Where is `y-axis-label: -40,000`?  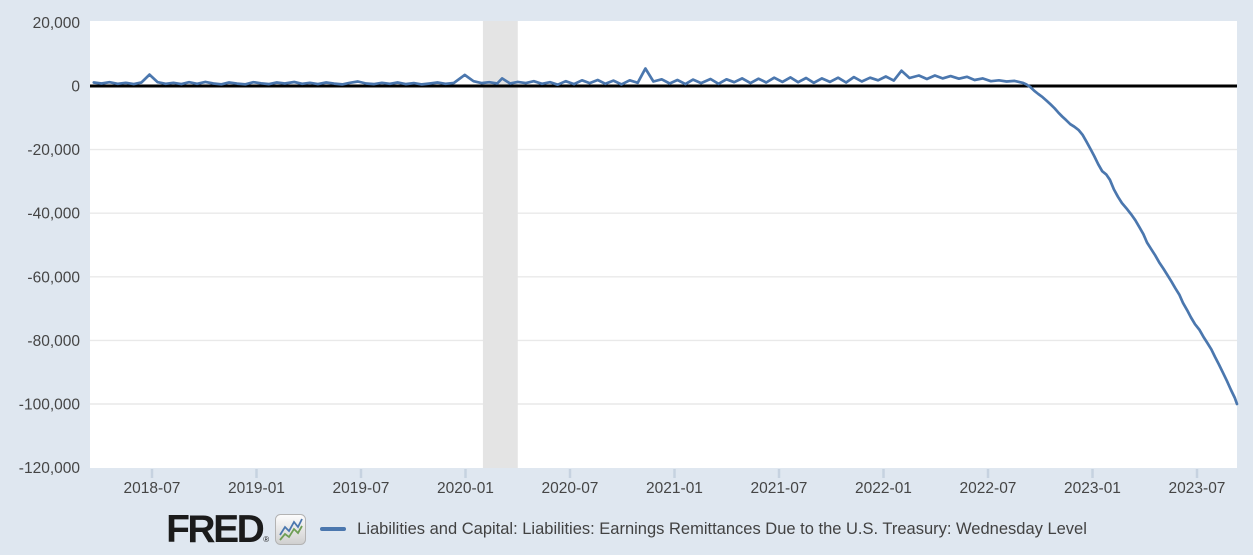 y-axis-label: -40,000 is located at coordinates (53, 214).